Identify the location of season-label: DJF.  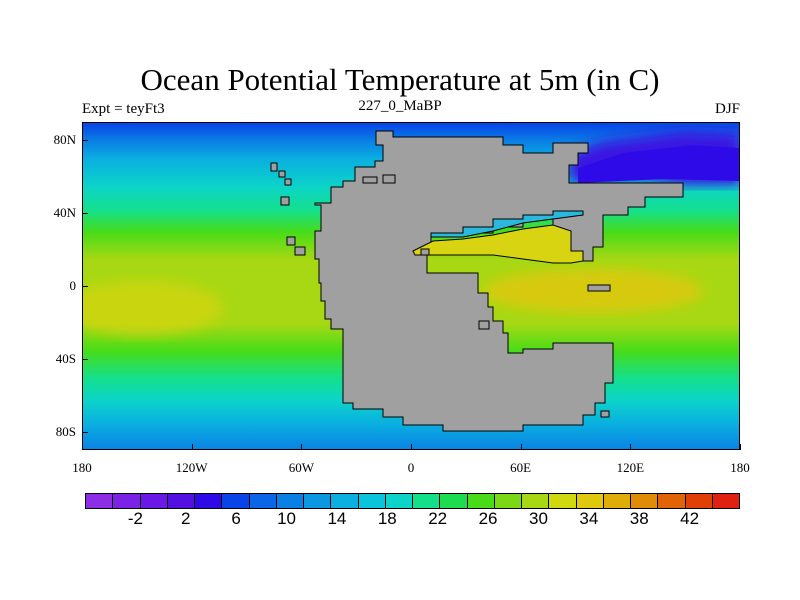
(727, 109).